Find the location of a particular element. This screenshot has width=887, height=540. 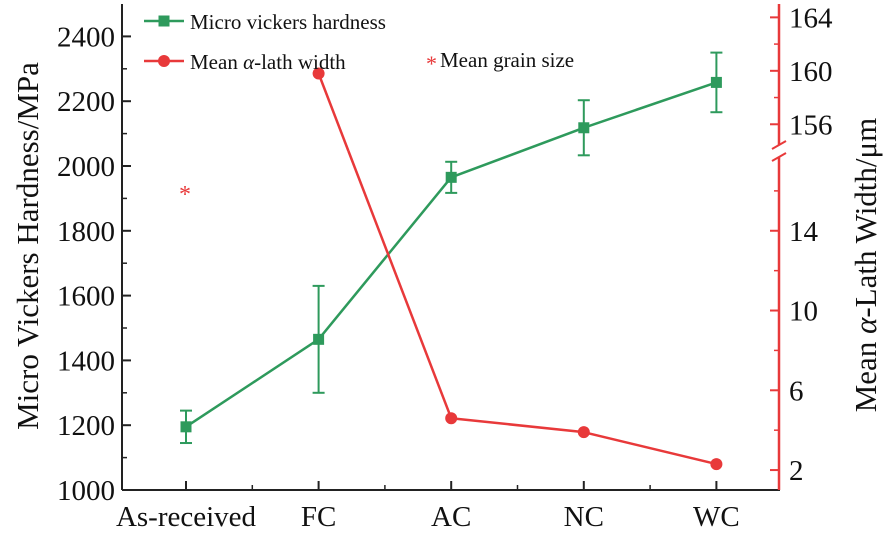

right-axis-ticks: 2 6 10 14 156 160 164 is located at coordinates (801, 244).